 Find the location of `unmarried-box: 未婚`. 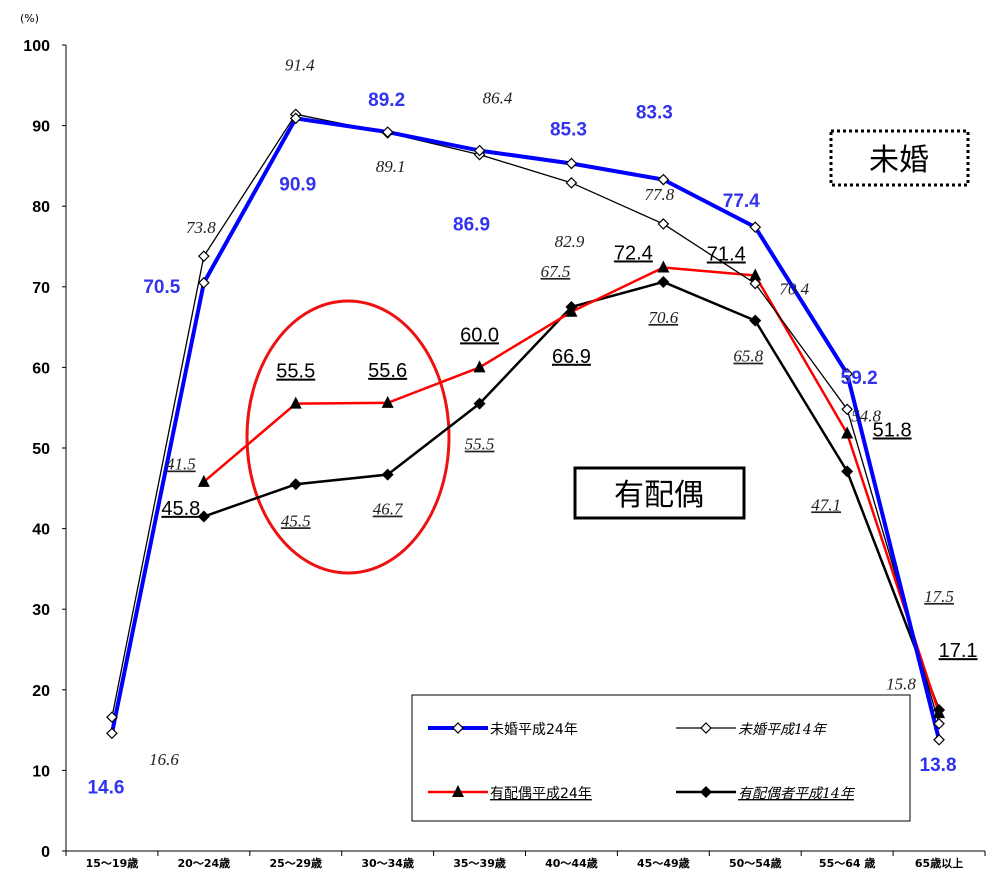

unmarried-box: 未婚 is located at coordinates (899, 158).